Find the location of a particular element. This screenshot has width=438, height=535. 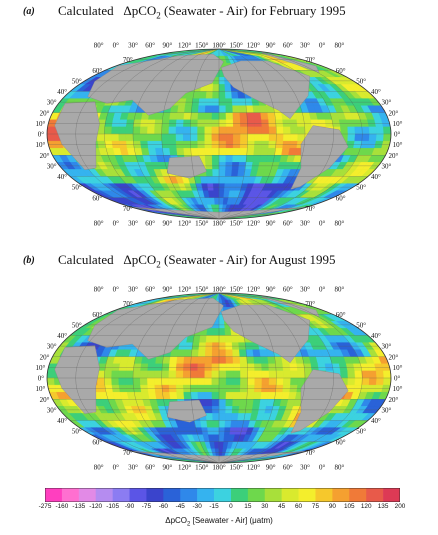

lon-label-top: 180° is located at coordinates (219, 46).